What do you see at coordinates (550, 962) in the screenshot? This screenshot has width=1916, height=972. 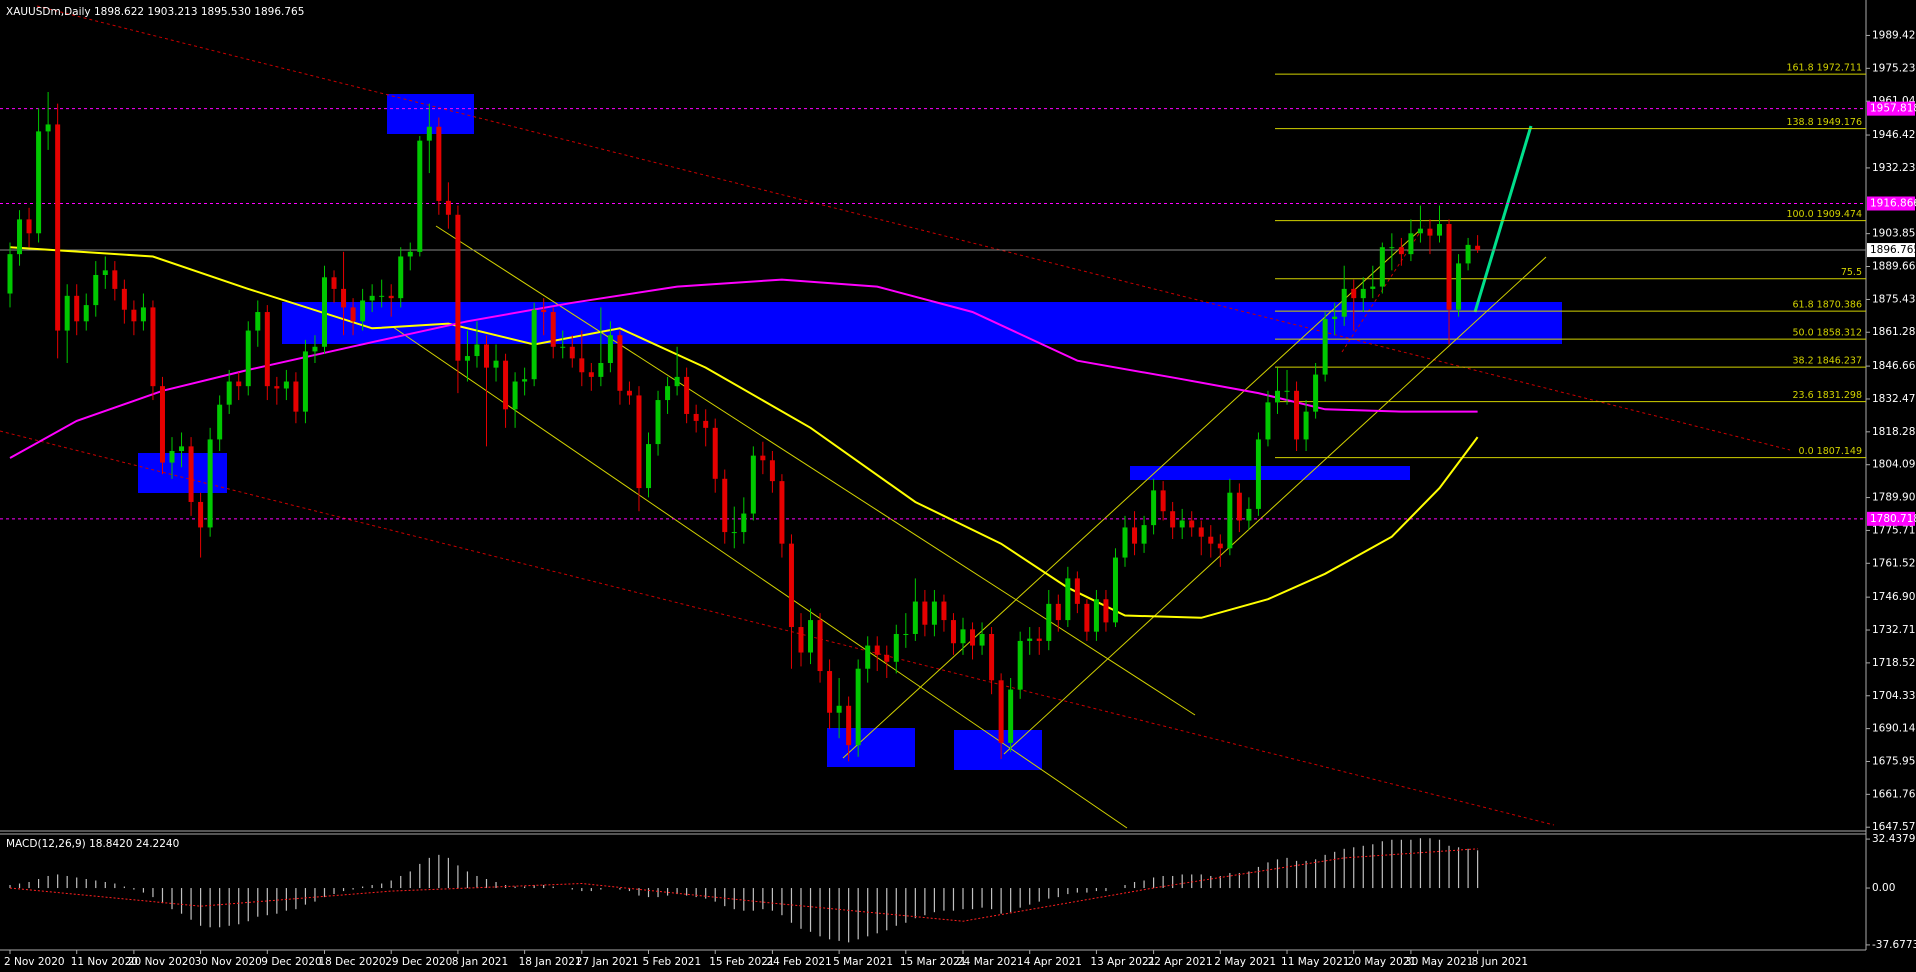 I see `x-tick-label: 18 Jan 2021` at bounding box center [550, 962].